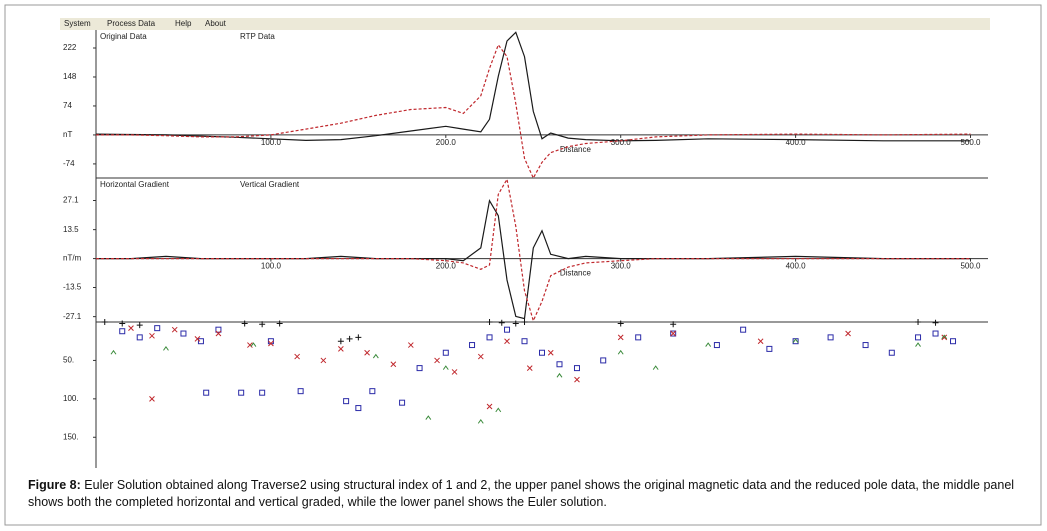  I want to click on x-tick-label: 400.0, so click(796, 266).